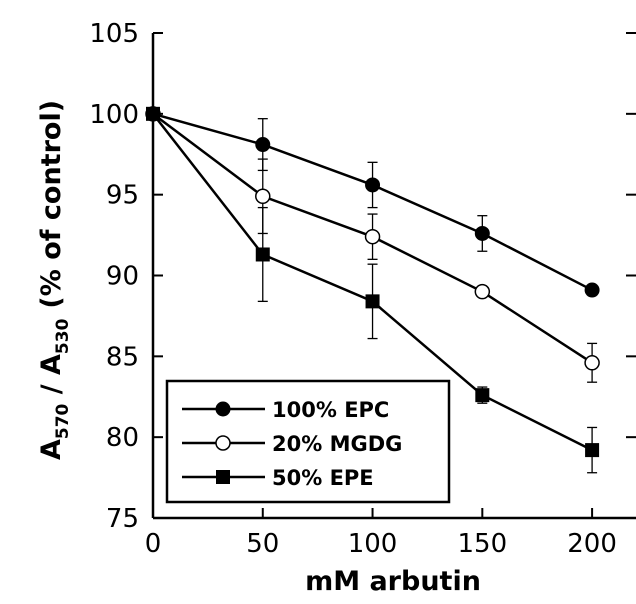  Describe the element at coordinates (63, 421) in the screenshot. I see `y-axis-title-sub1: 570` at that location.